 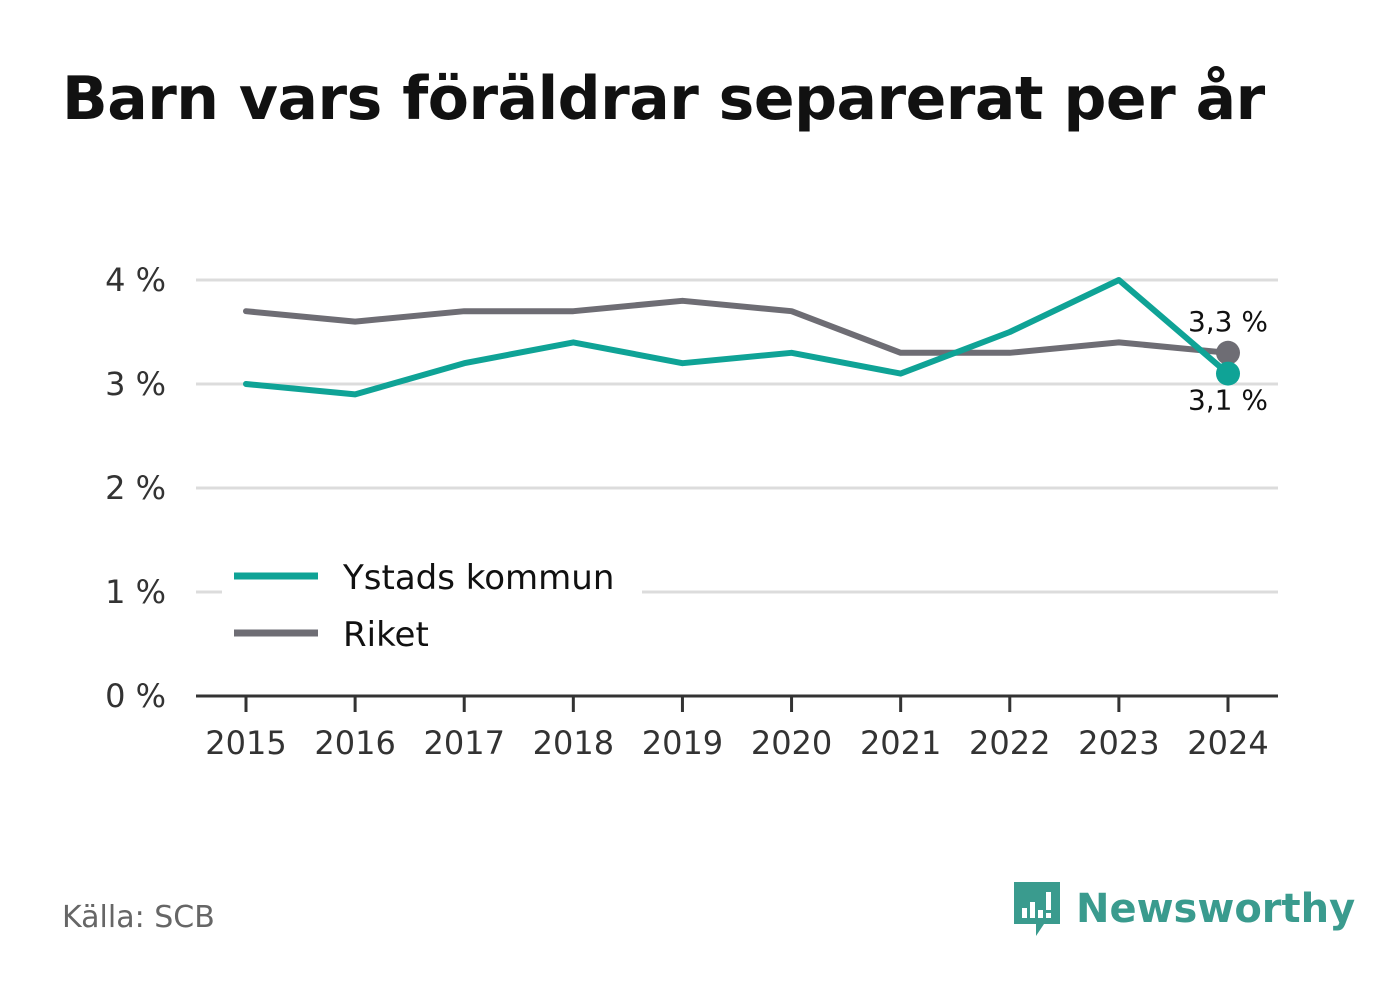 I want to click on end-point-ystad, so click(x=1228, y=373).